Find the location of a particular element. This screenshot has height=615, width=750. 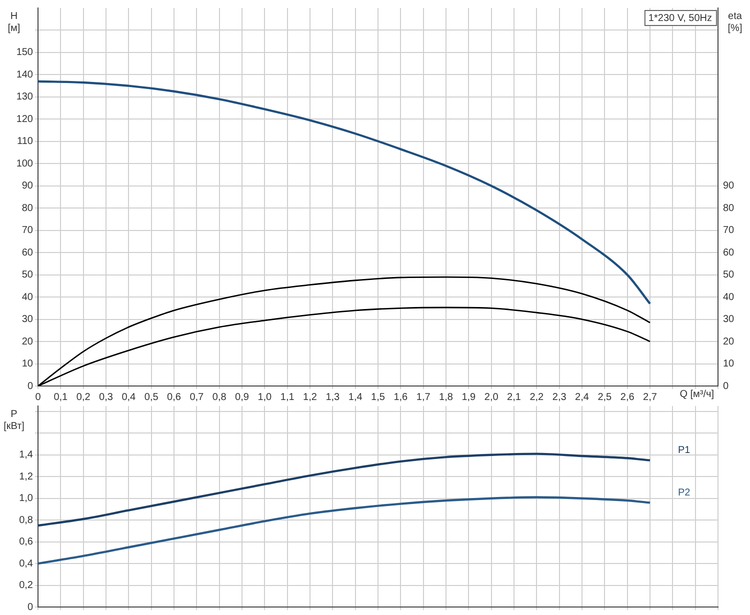

x-tick-label: 1,8 is located at coordinates (446, 397).